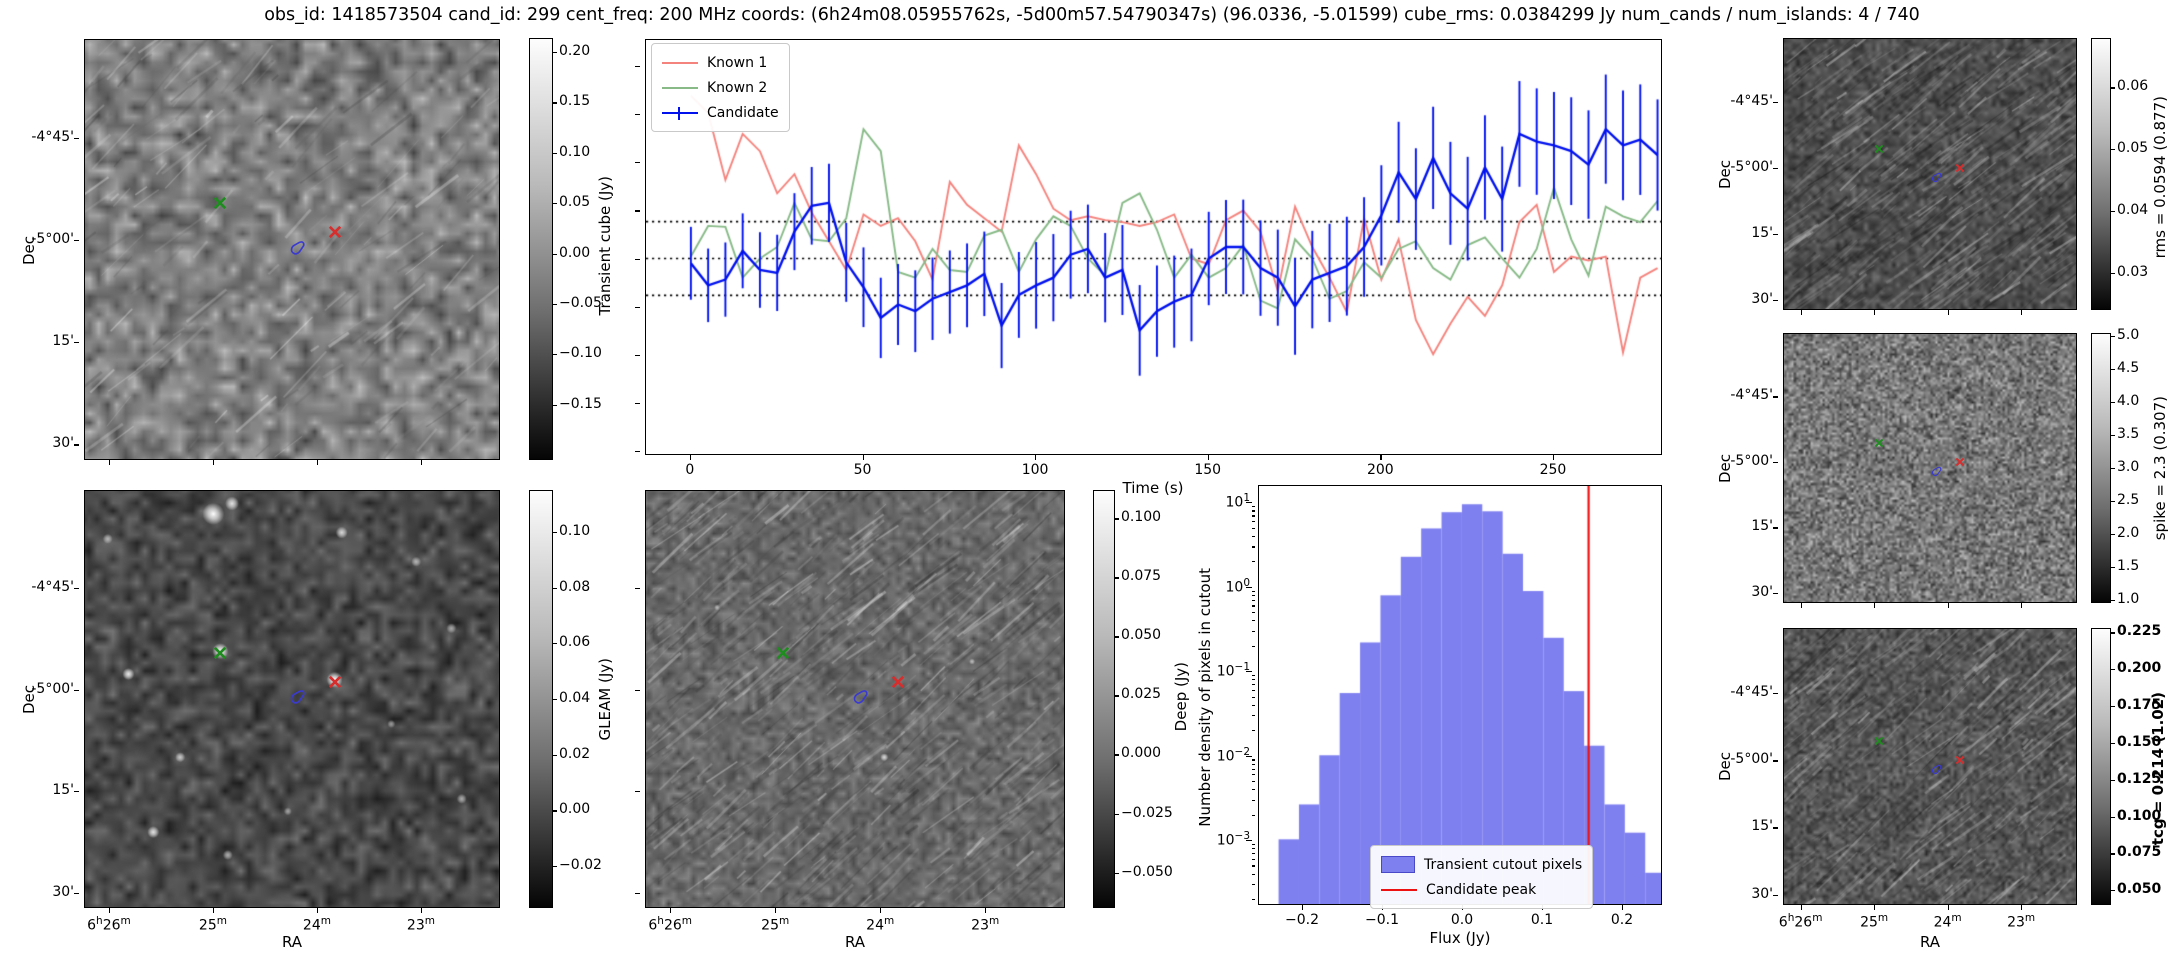 The width and height of the screenshot is (2184, 960). I want to click on legend-row-candidate: Candidate, so click(720, 112).